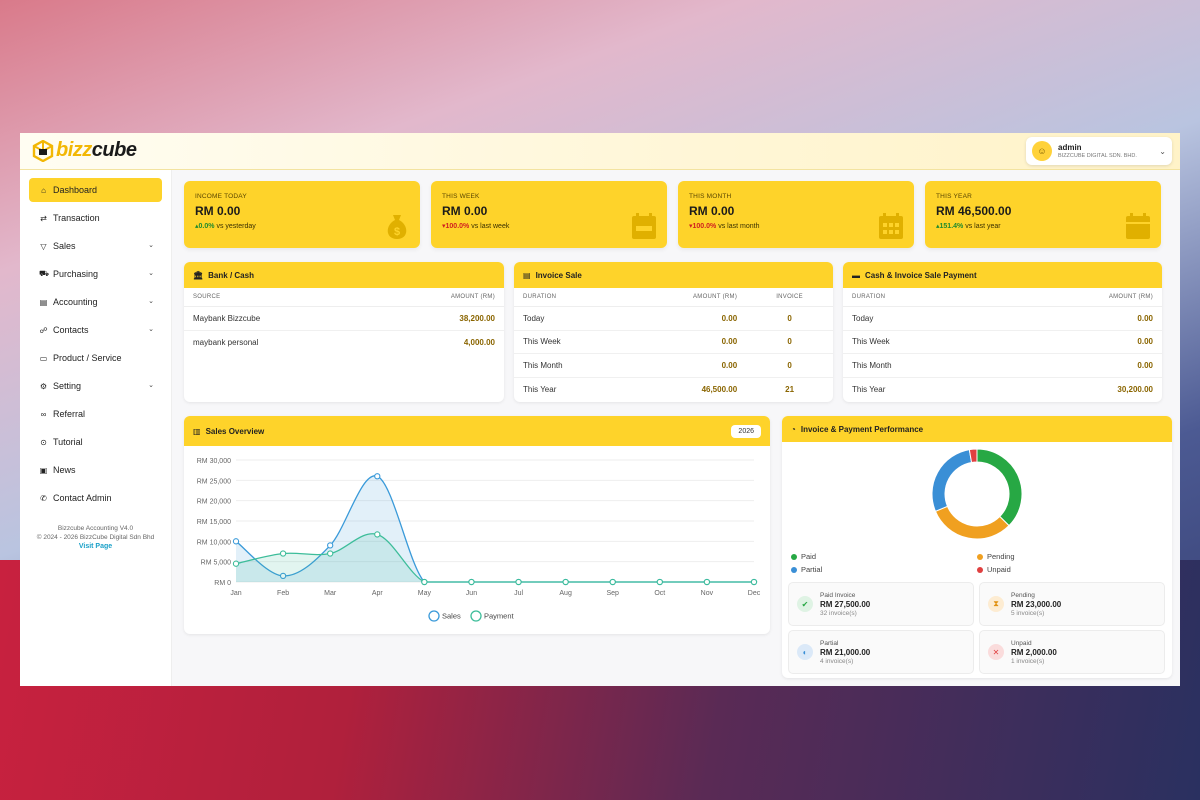 The image size is (1200, 800). What do you see at coordinates (999, 487) in the screenshot?
I see `donut-slice-paid` at bounding box center [999, 487].